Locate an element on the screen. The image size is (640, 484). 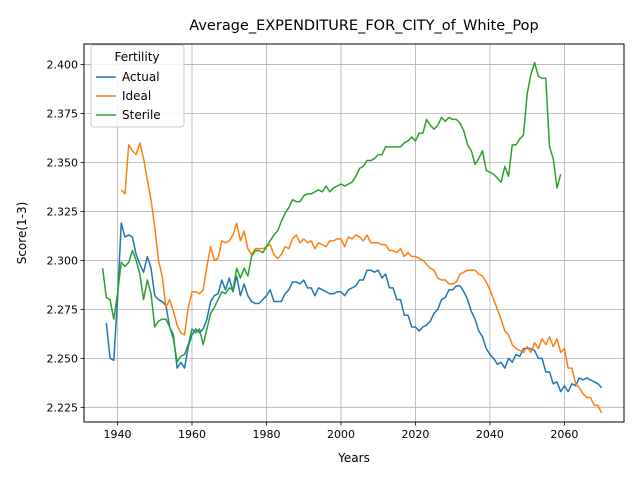
x-tick-label: 1960 is located at coordinates (192, 434).